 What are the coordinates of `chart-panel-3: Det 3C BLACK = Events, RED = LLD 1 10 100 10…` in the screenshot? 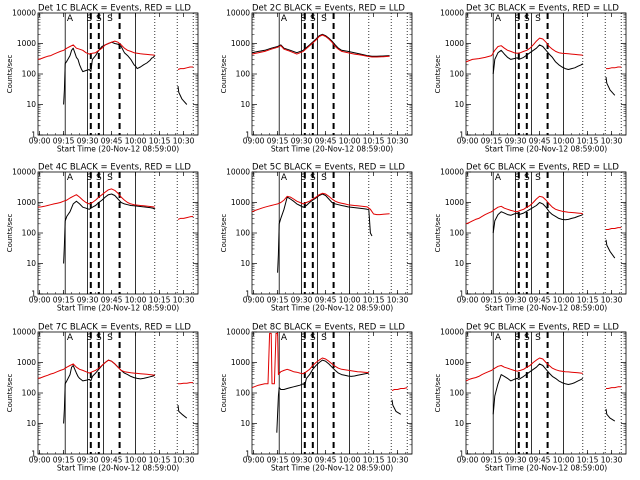 It's located at (530, 79).